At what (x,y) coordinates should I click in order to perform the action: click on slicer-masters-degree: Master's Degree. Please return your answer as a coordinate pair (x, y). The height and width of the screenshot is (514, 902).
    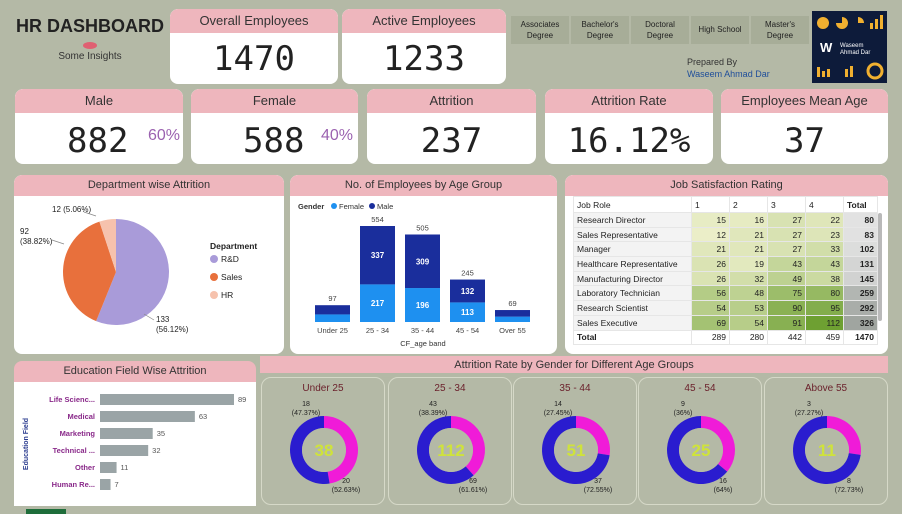
    Looking at the image, I should click on (780, 30).